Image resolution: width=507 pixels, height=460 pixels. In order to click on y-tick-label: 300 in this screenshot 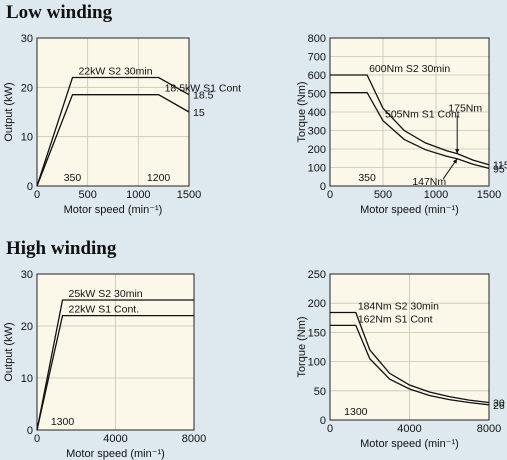, I will do `click(317, 132)`.